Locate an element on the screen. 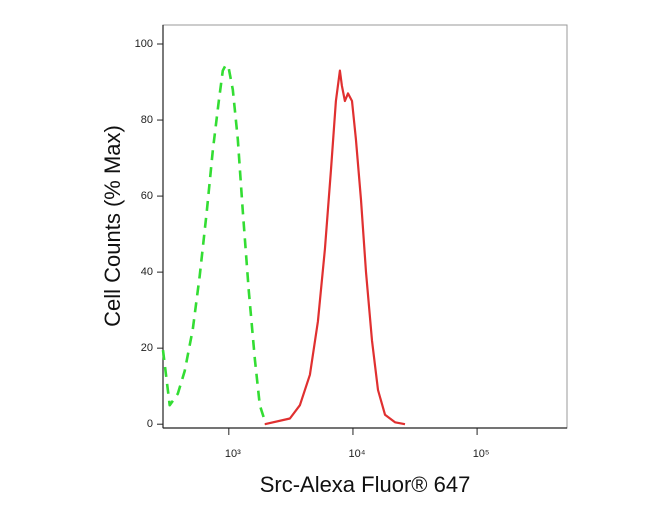 The height and width of the screenshot is (506, 650). y-tick-label: 0 is located at coordinates (150, 424).